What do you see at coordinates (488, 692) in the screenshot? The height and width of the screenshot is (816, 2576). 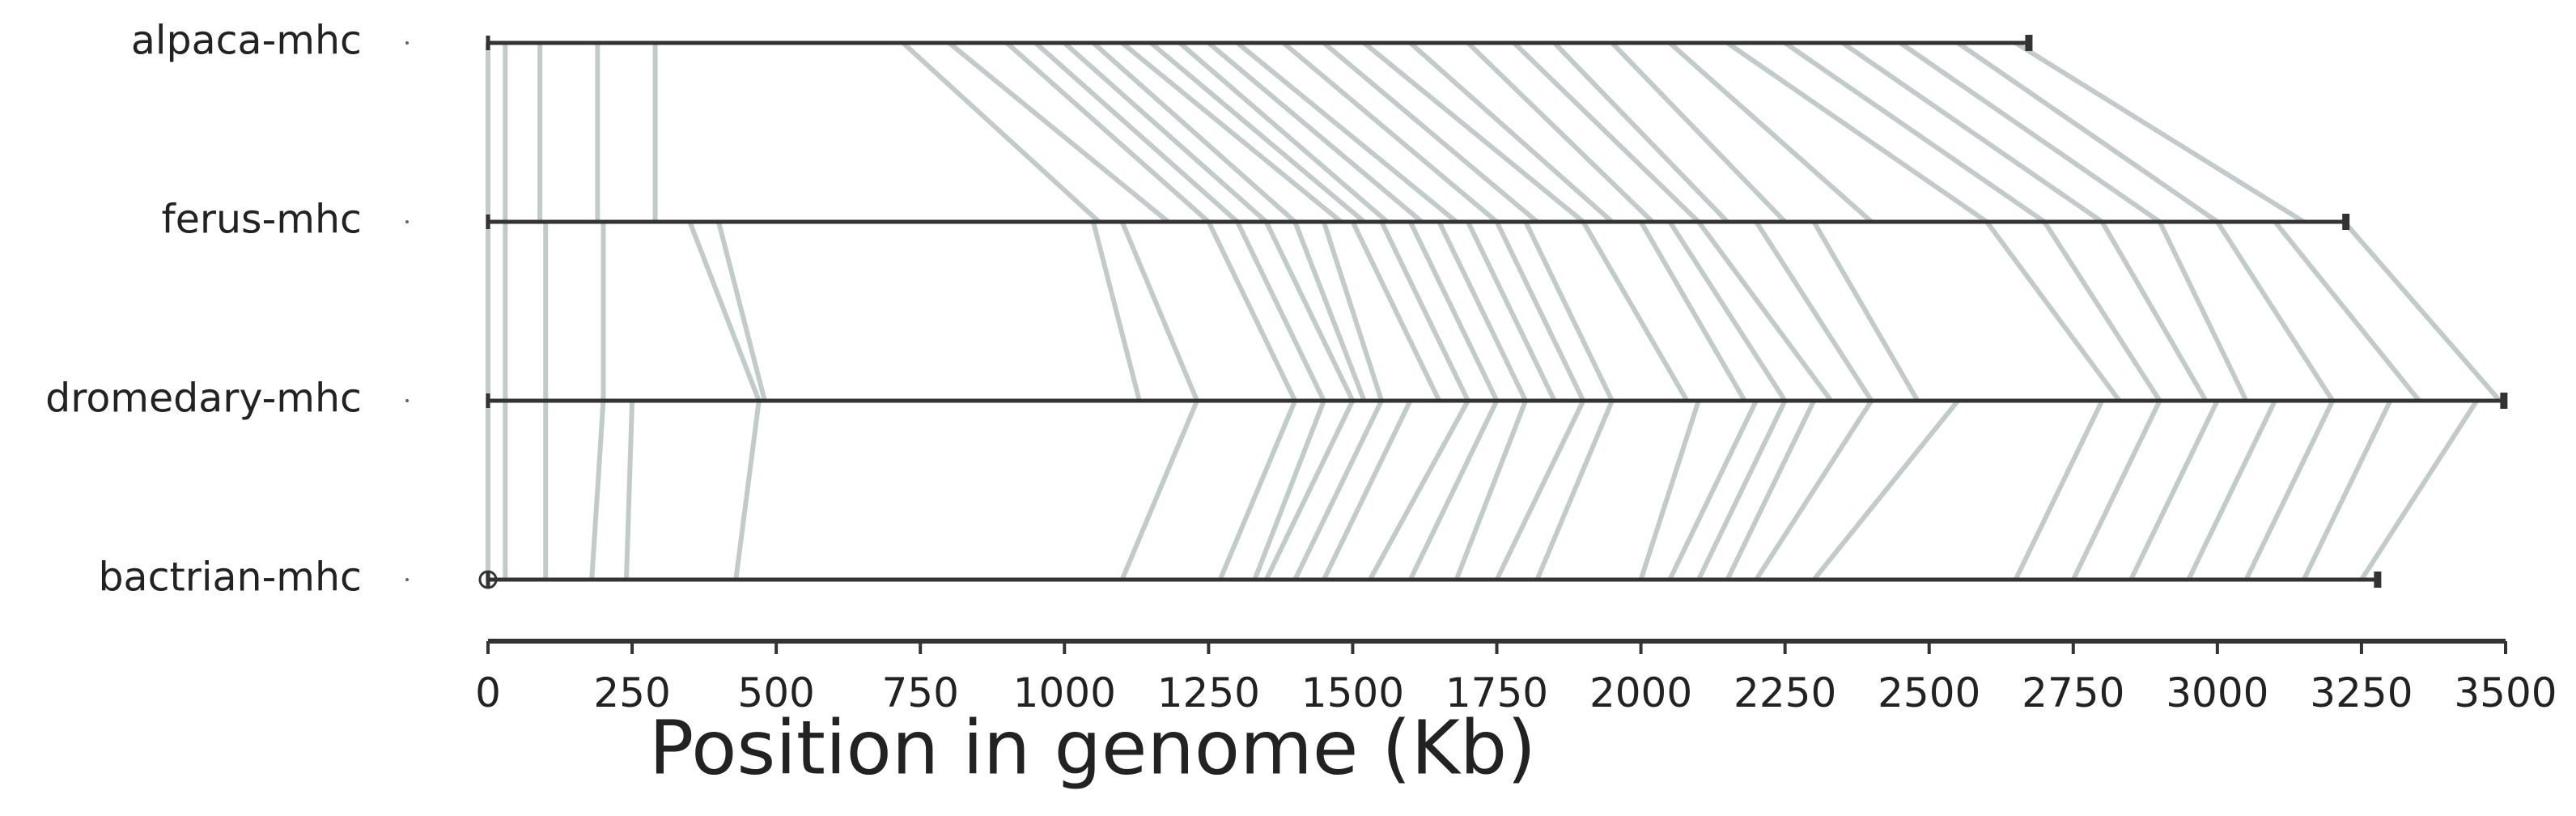 I see `x-tick-label: 0` at bounding box center [488, 692].